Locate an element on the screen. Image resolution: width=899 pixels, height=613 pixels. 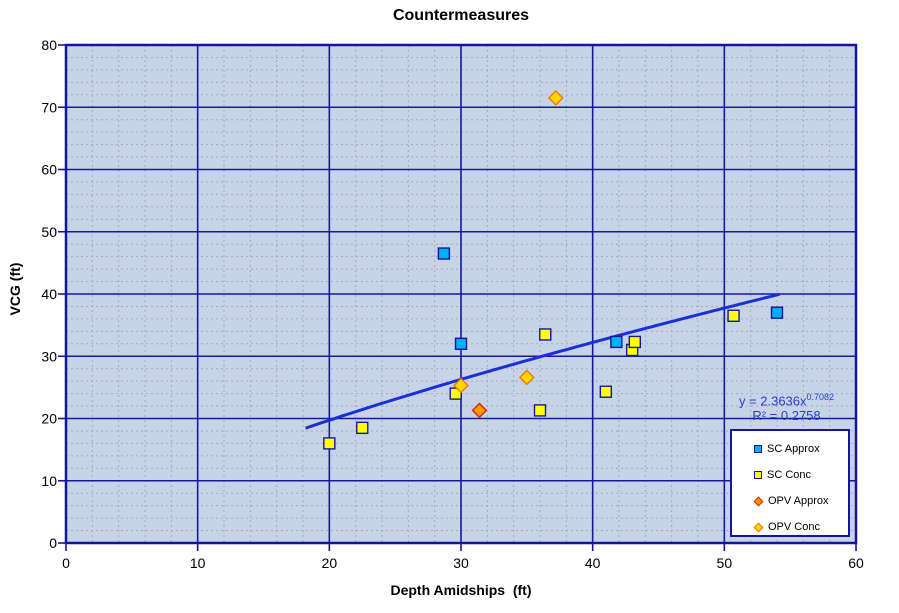
series-sc-approx is located at coordinates (610, 298).